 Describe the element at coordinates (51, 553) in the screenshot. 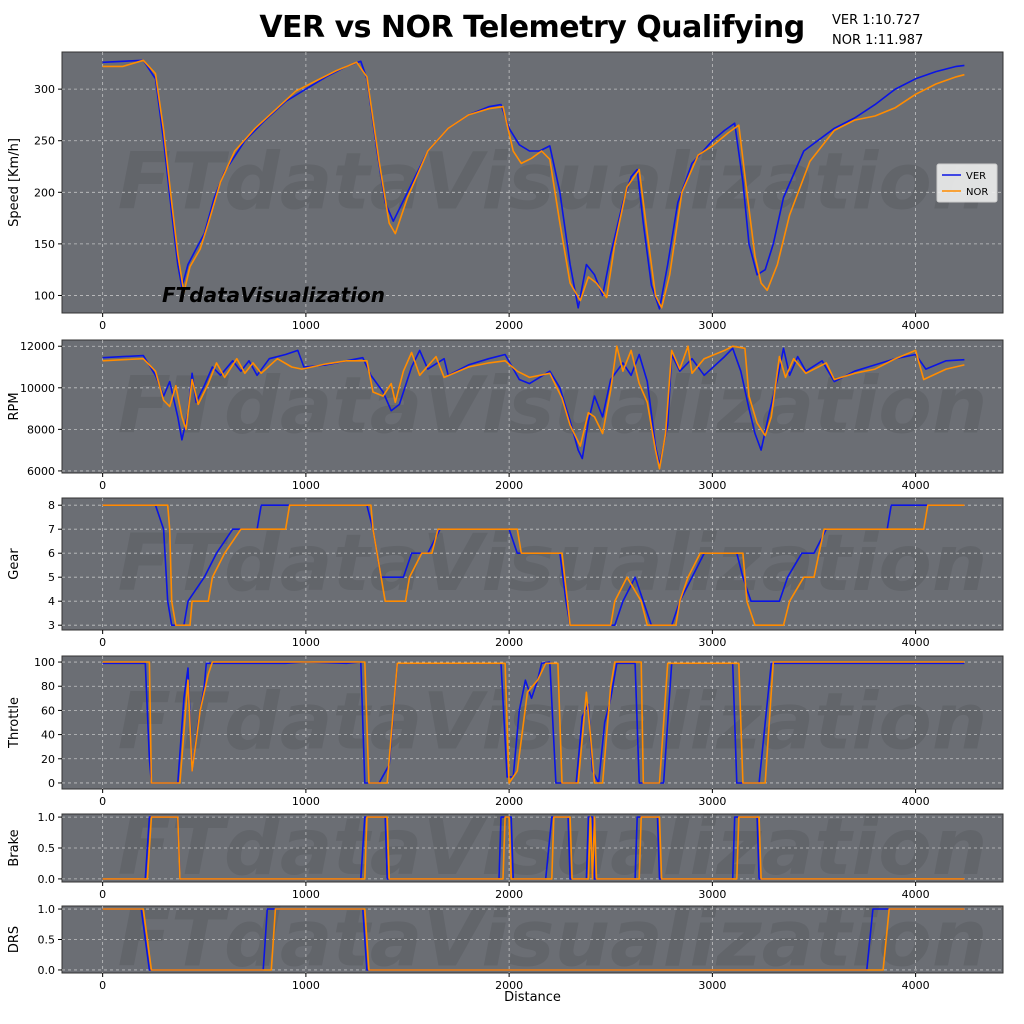

I see `gear-ytick-label: 6` at that location.